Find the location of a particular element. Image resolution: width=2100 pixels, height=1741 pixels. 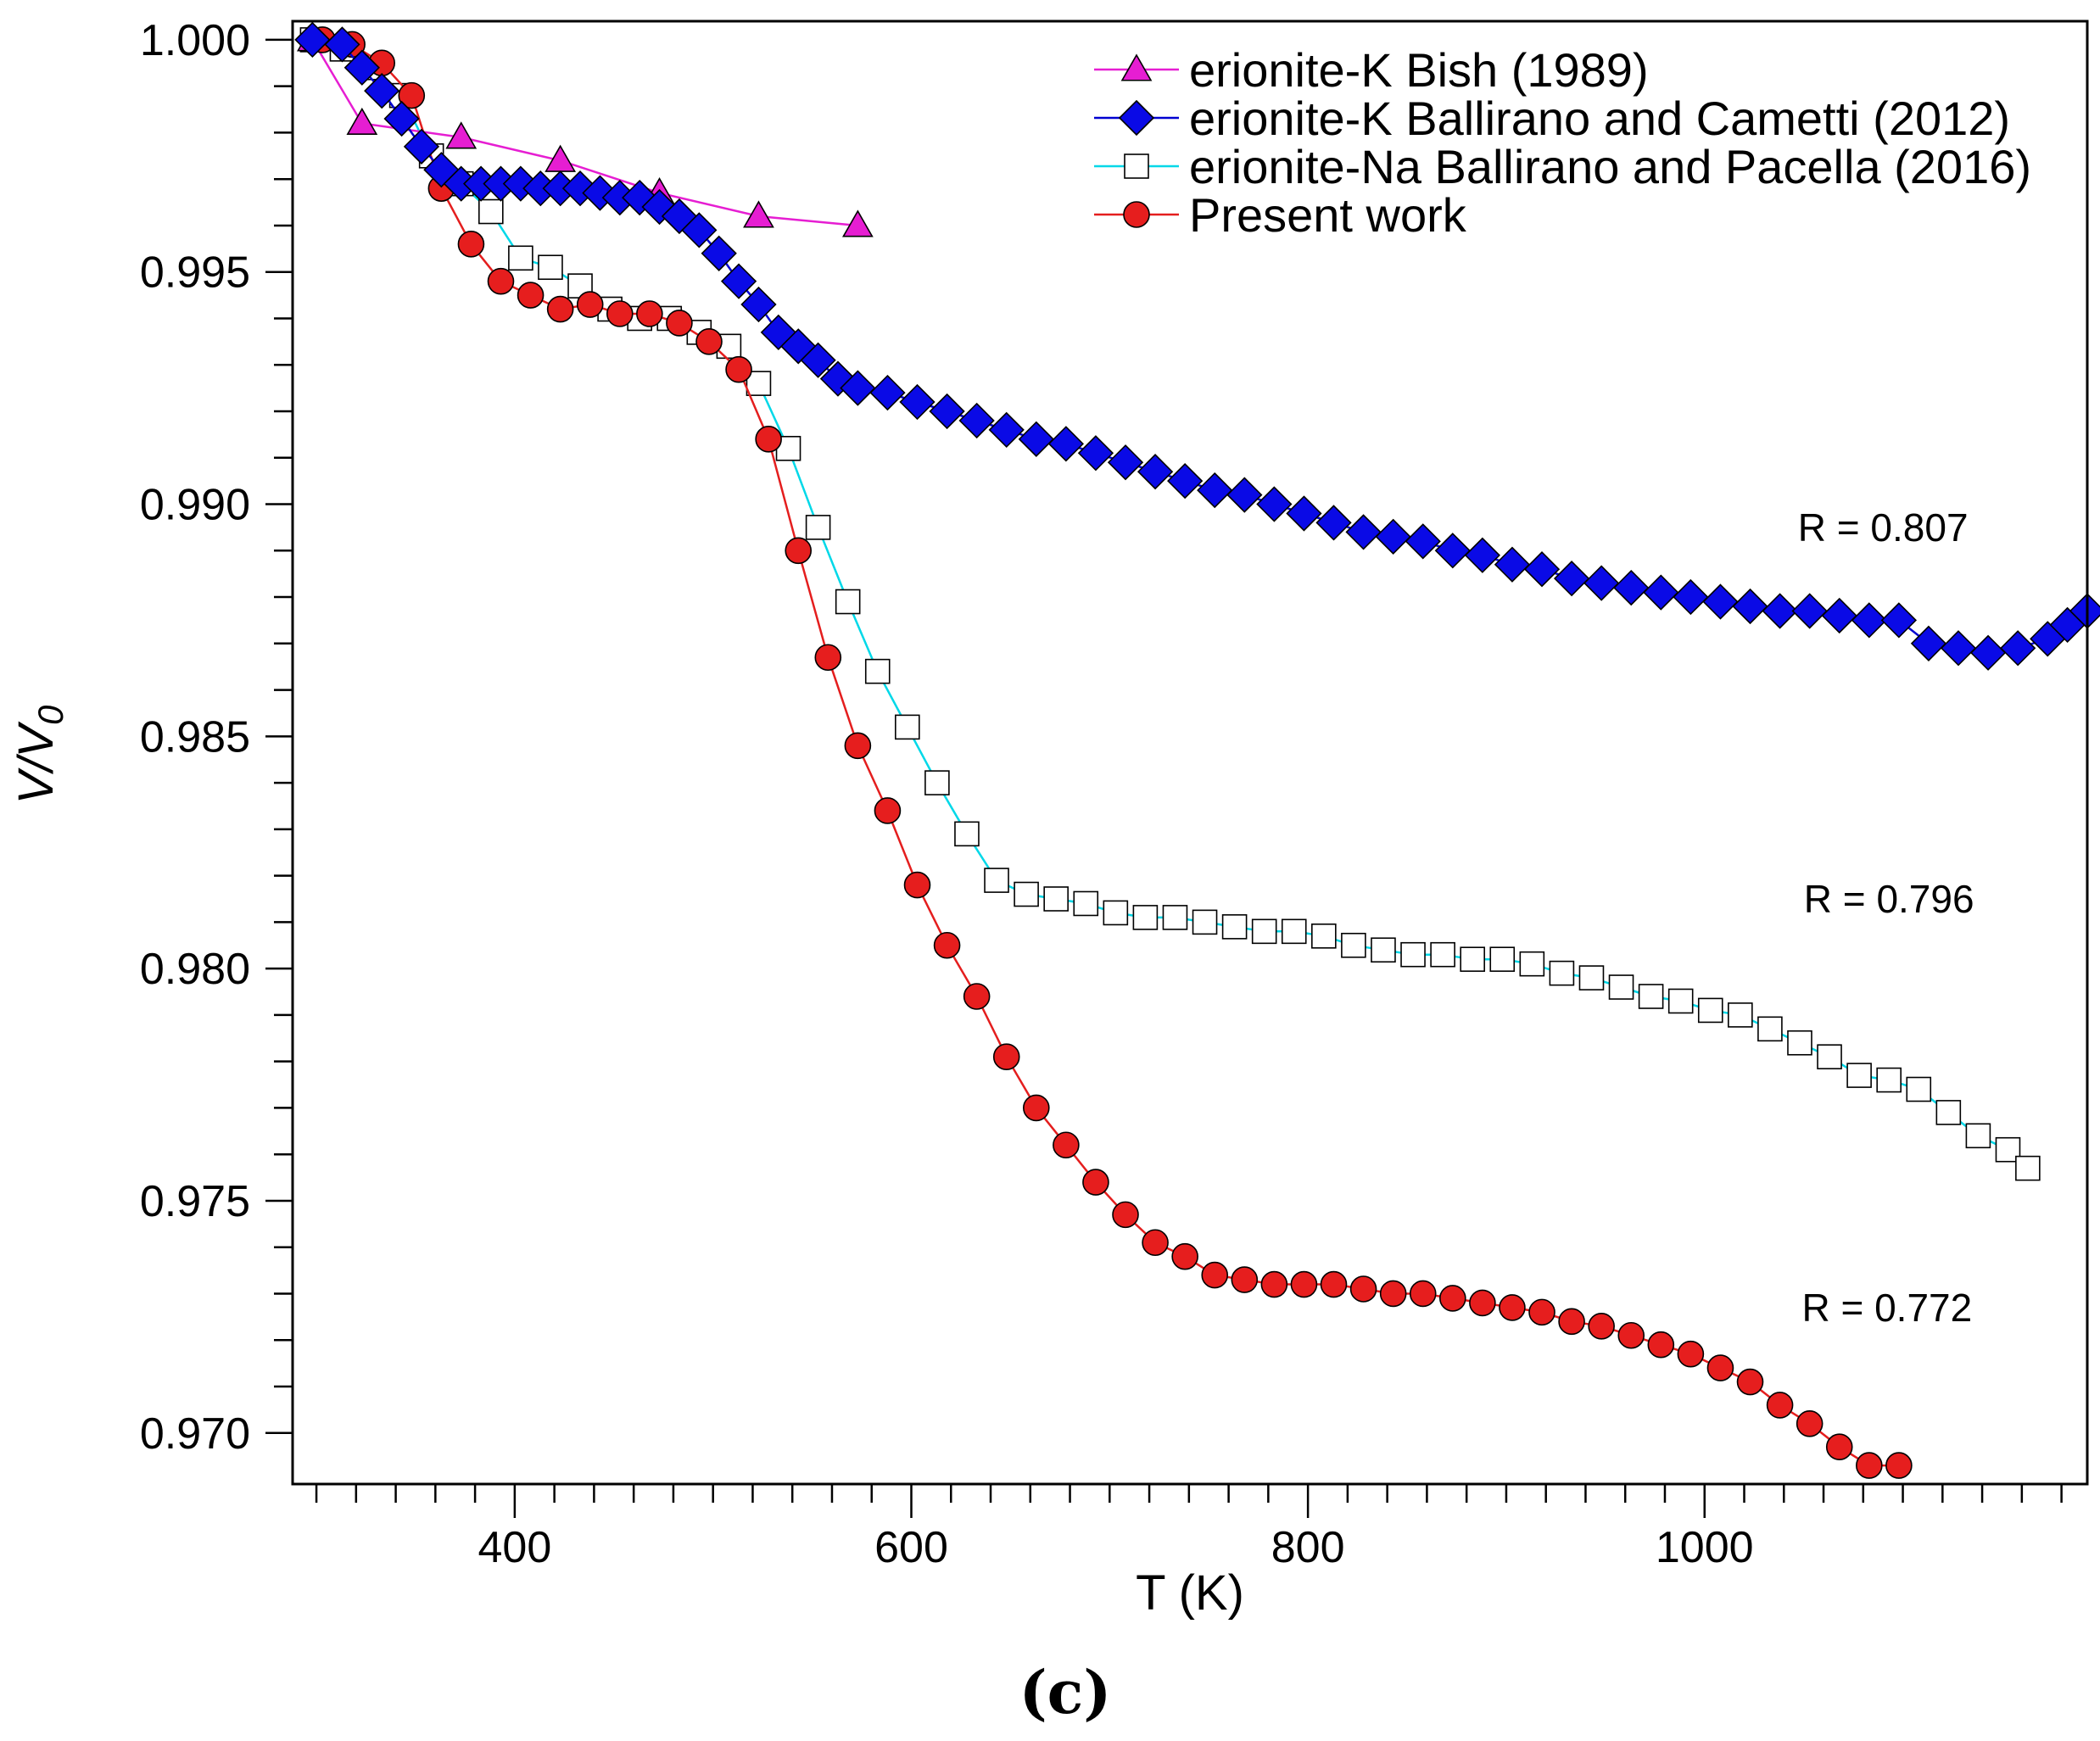

data-point-erionite-k-bish-1989 is located at coordinates (858, 223).